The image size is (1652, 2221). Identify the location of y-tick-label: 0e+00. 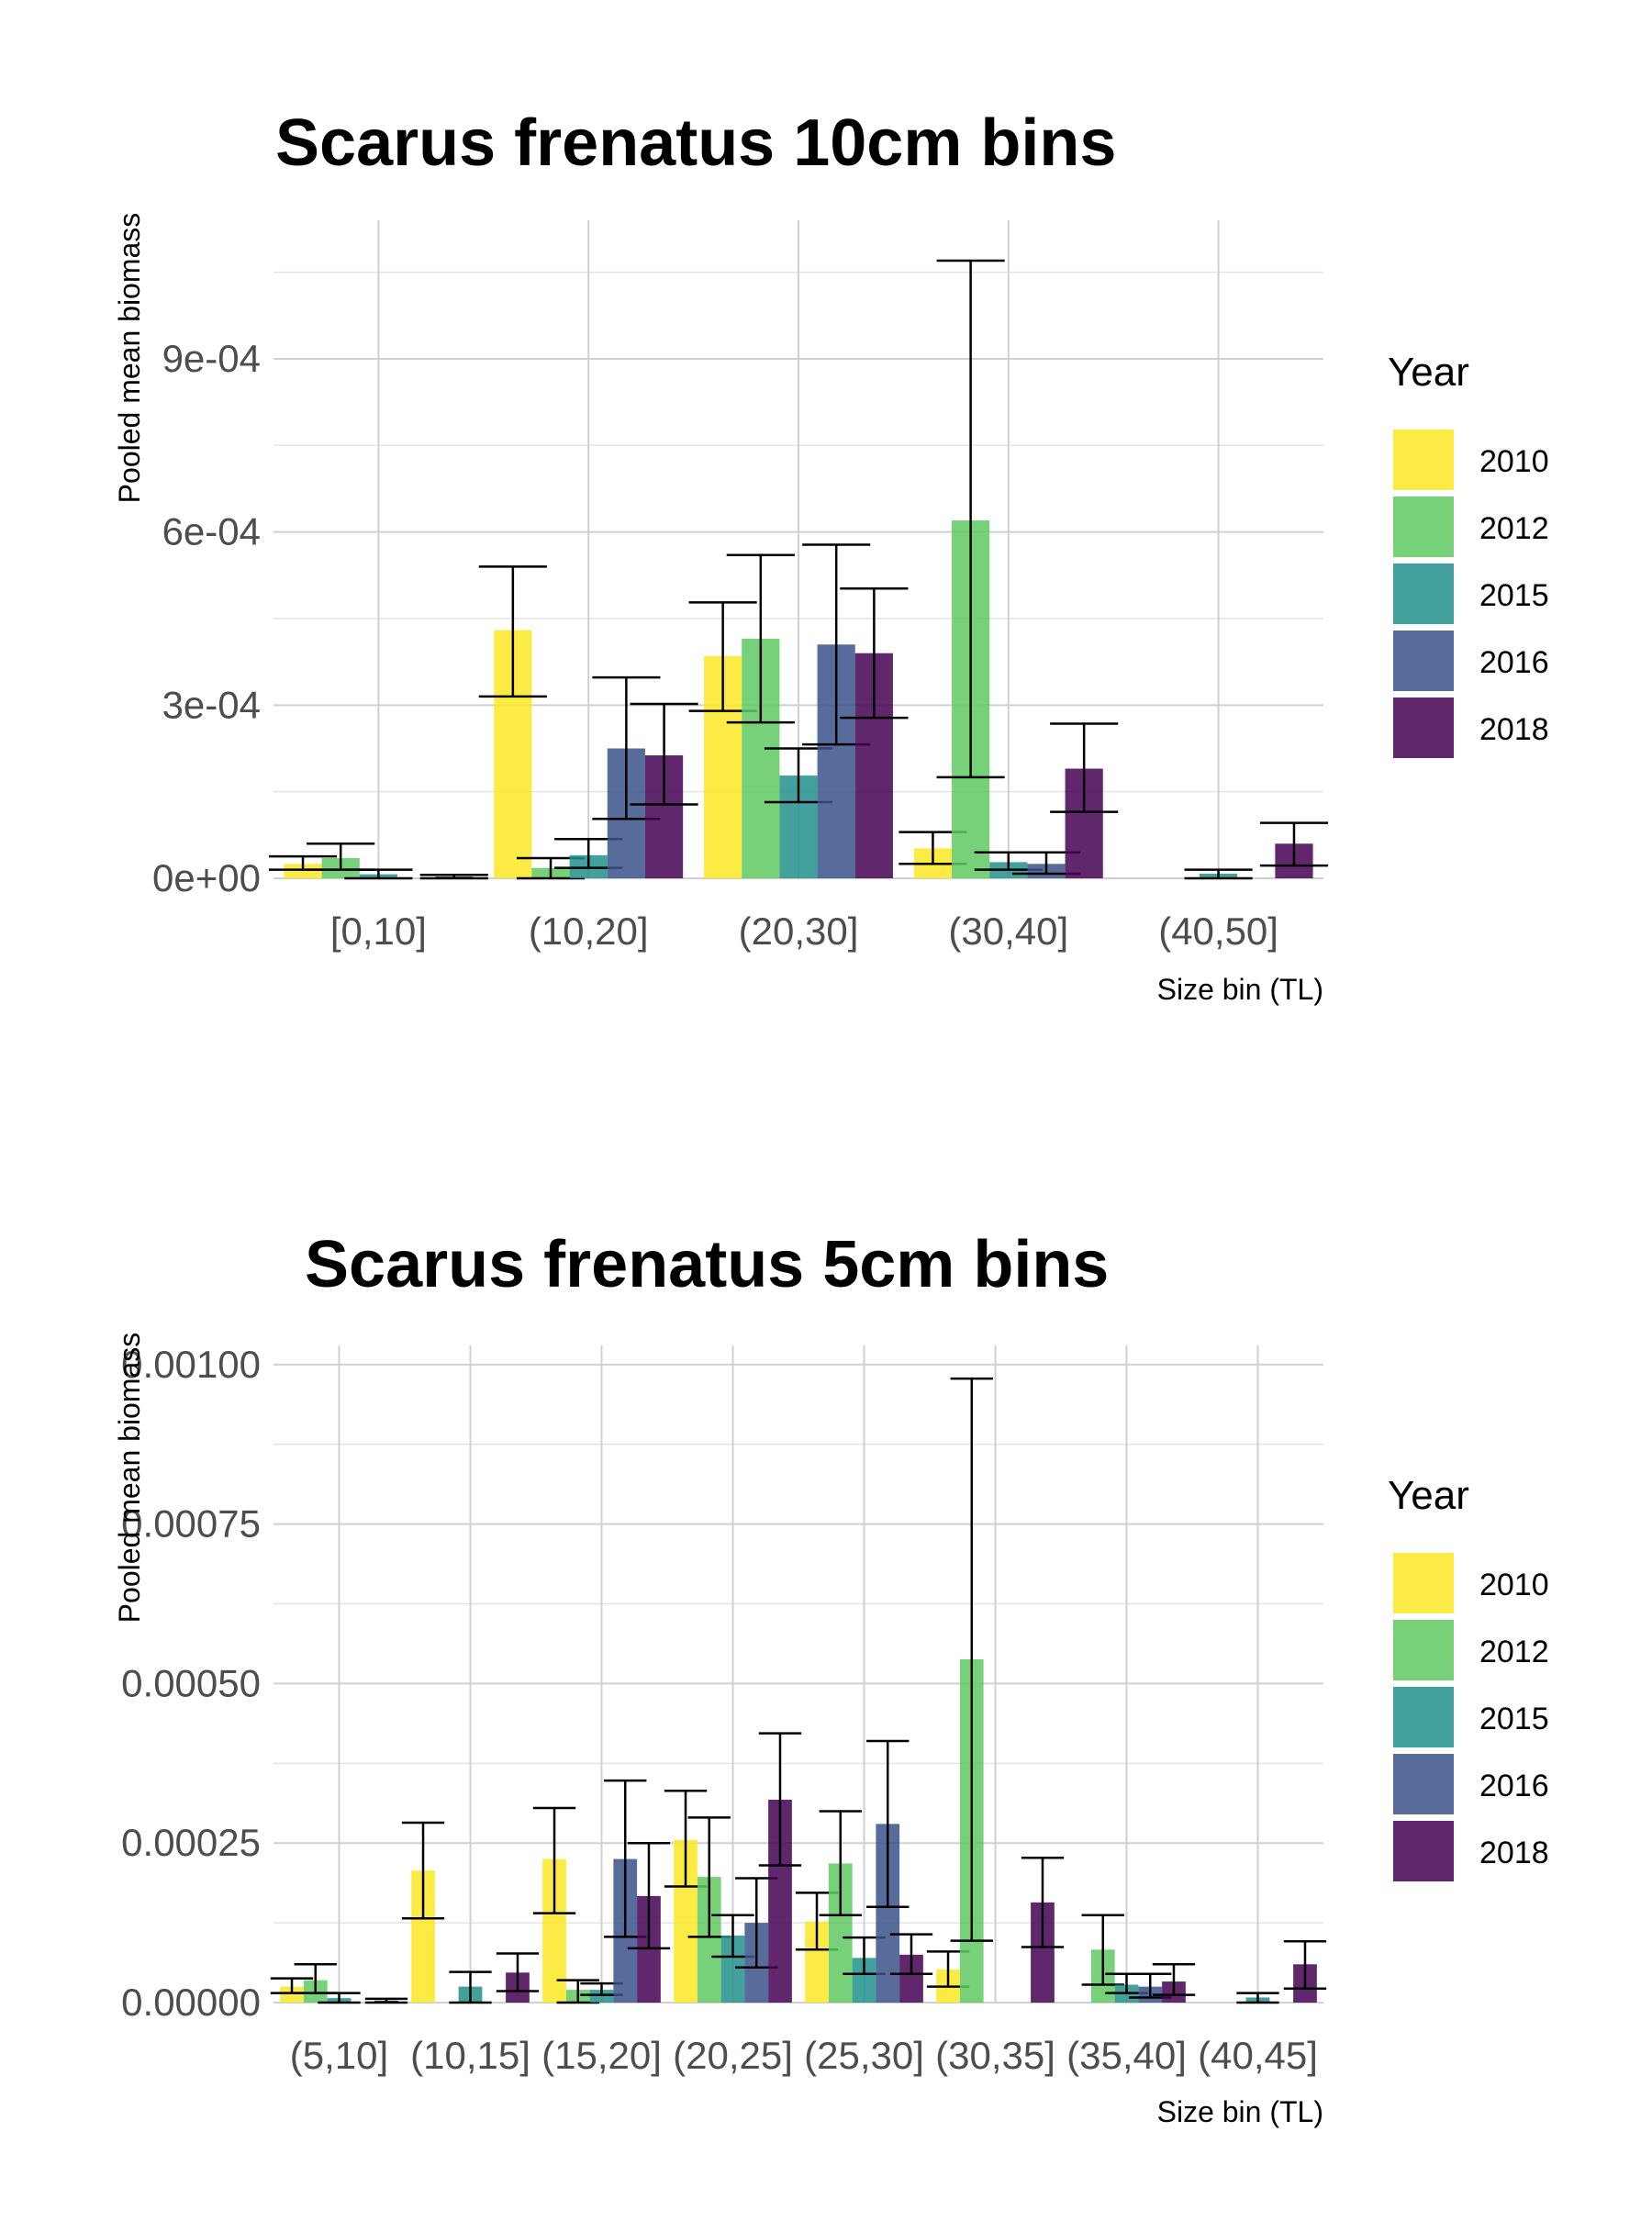
(206, 877).